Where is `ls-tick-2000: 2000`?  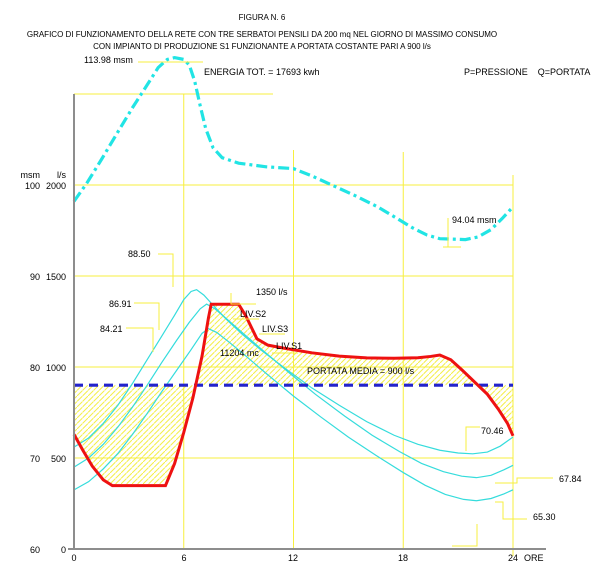 ls-tick-2000: 2000 is located at coordinates (55, 186).